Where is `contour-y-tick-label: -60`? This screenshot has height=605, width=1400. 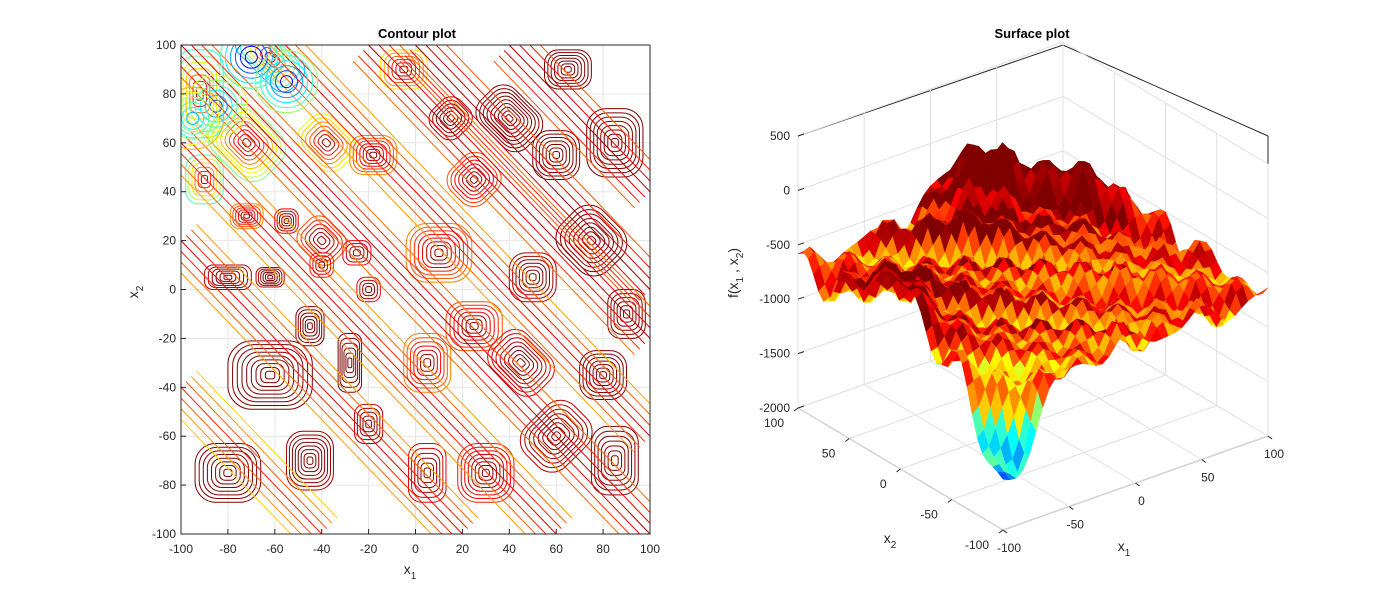 contour-y-tick-label: -60 is located at coordinates (168, 436).